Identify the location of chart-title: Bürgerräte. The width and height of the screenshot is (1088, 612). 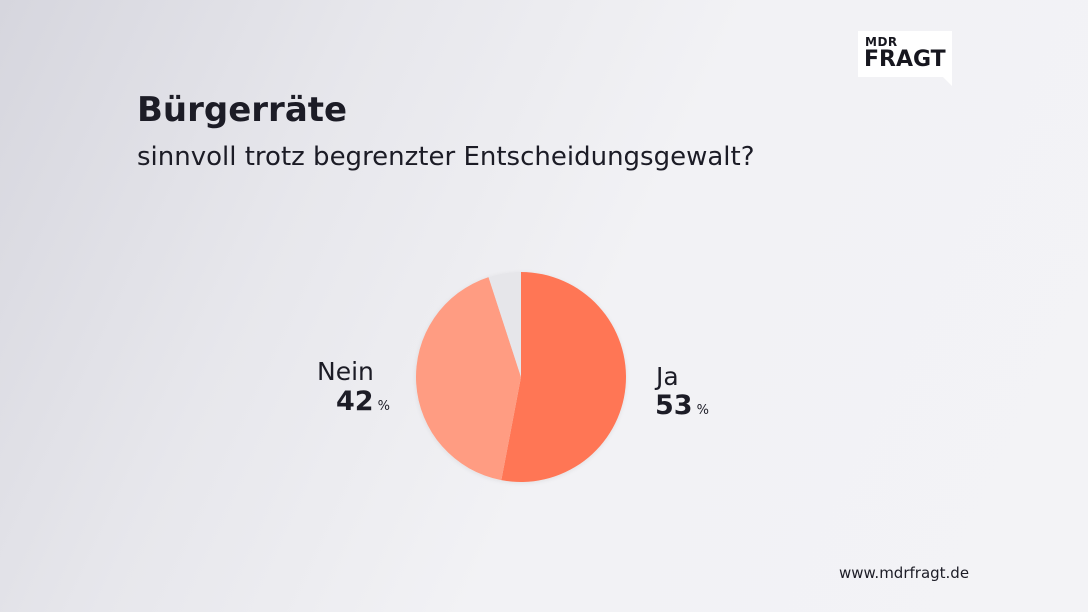
(242, 110).